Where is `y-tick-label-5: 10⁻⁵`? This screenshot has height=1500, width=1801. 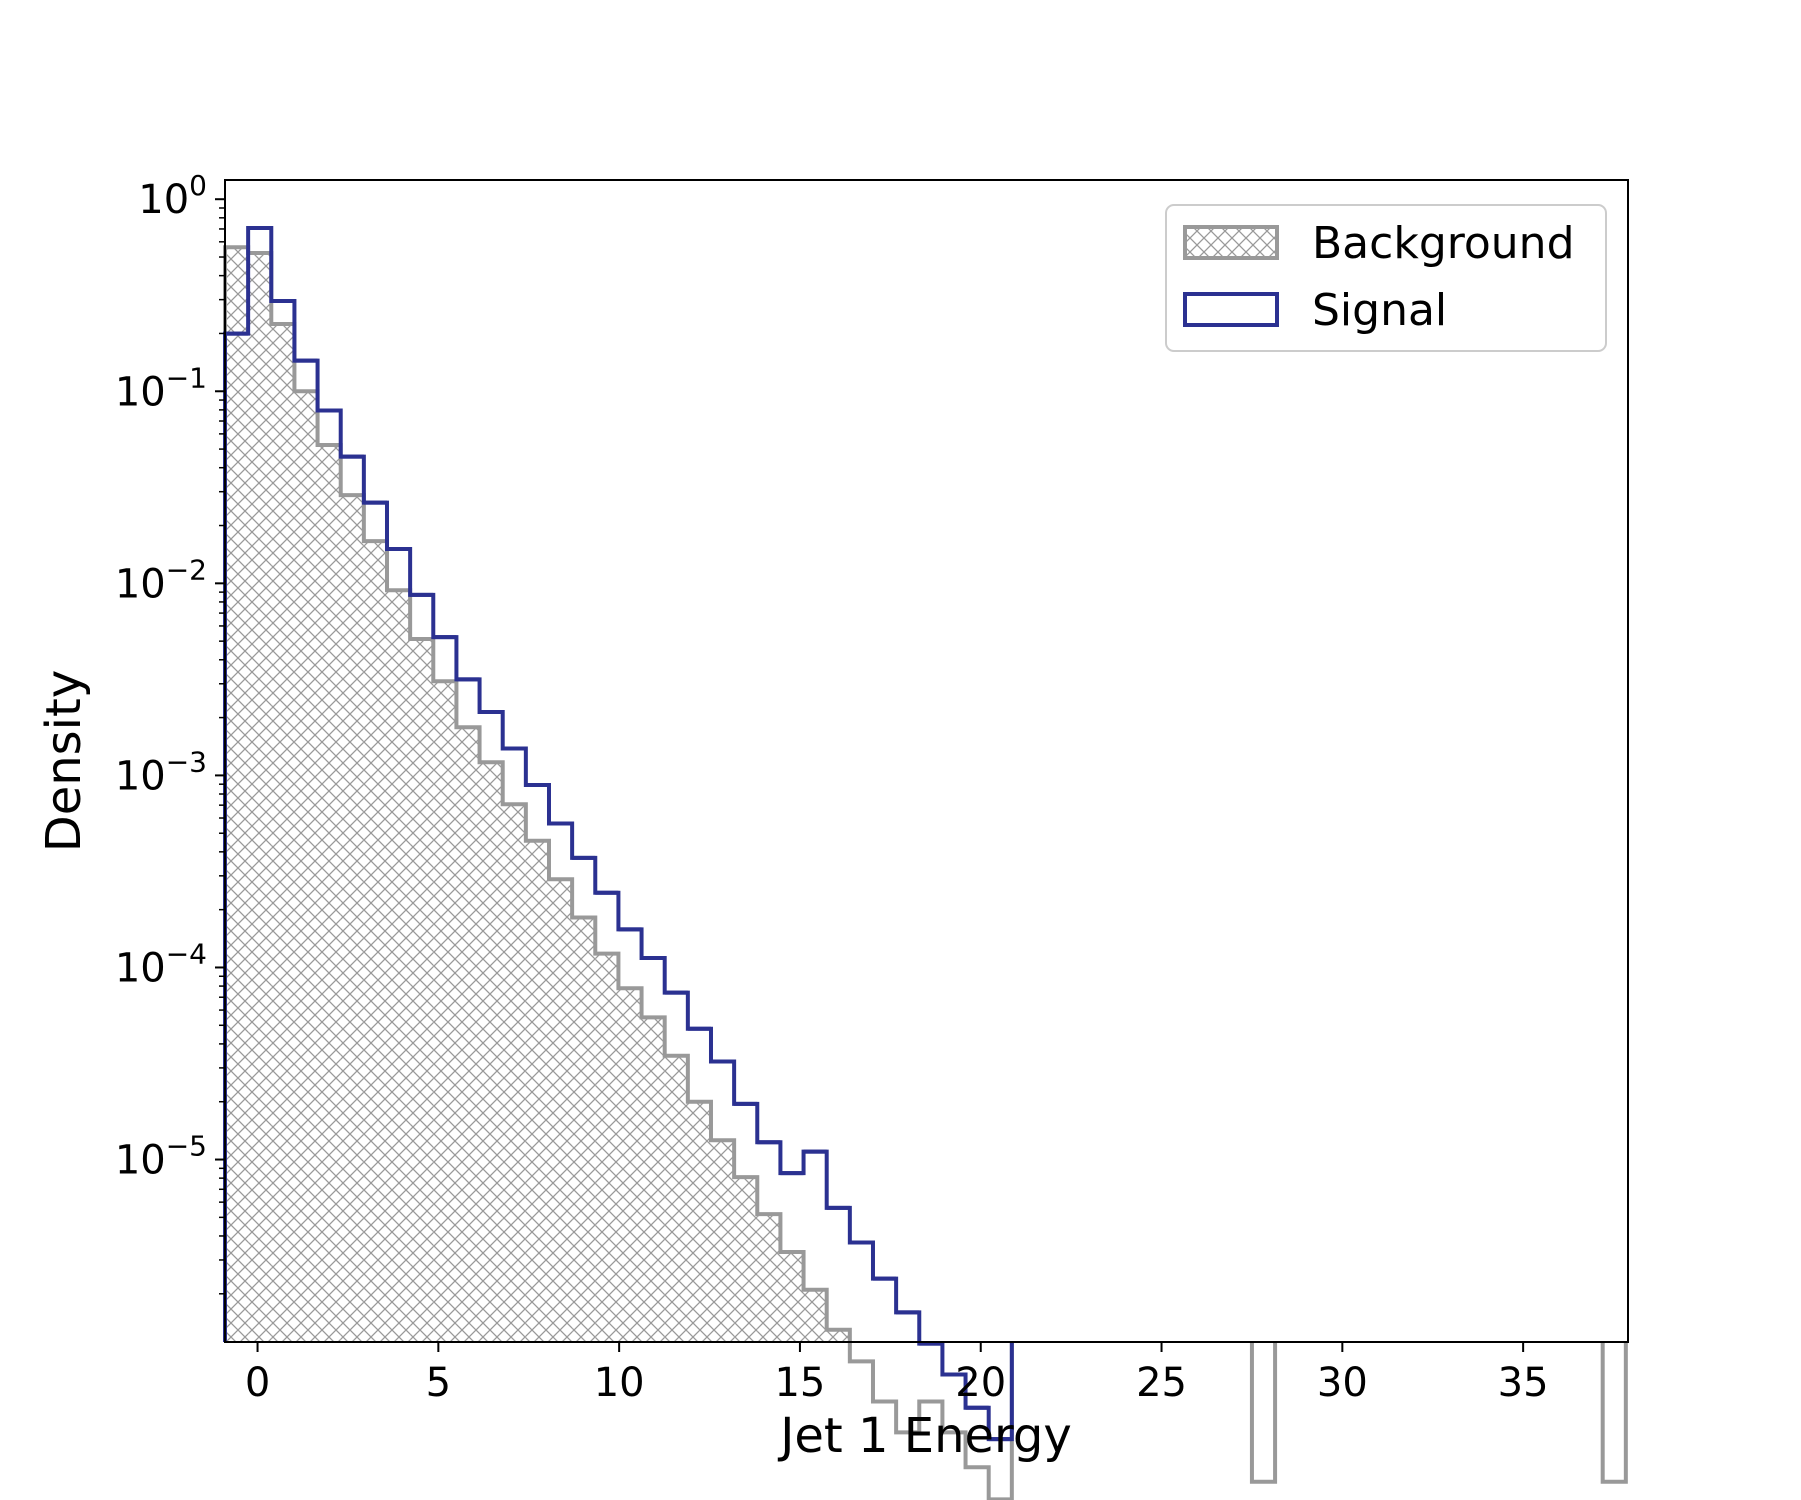
y-tick-label-5: 10⁻⁵ is located at coordinates (161, 1157).